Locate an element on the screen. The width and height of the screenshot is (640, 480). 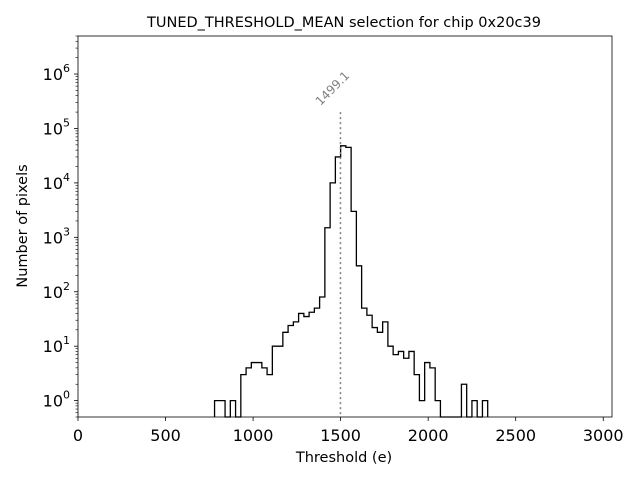
y-tick-label: 10⁵ is located at coordinates (56, 127).